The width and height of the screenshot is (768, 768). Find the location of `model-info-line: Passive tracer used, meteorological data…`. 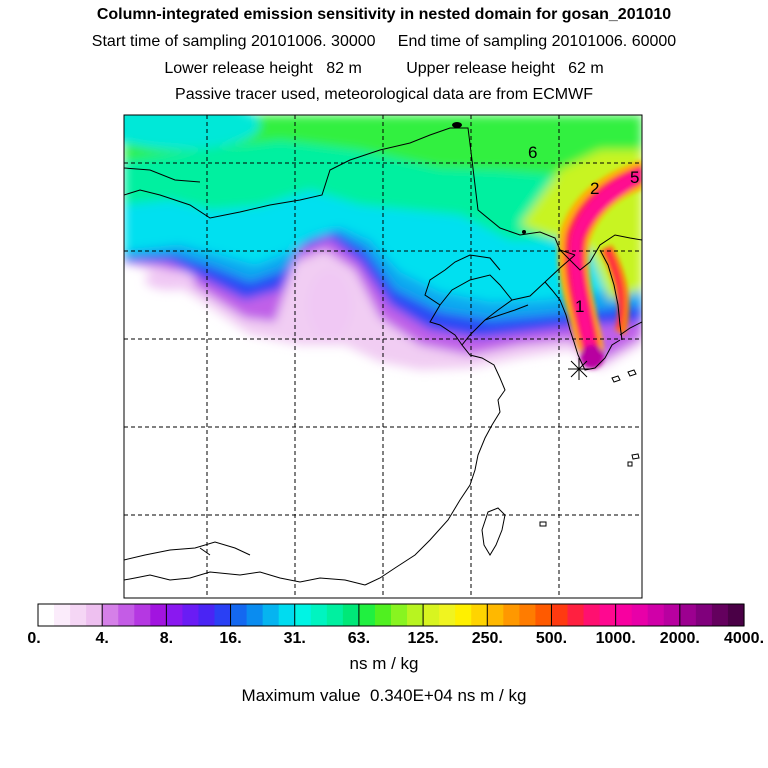

model-info-line: Passive tracer used, meteorological data… is located at coordinates (384, 94).